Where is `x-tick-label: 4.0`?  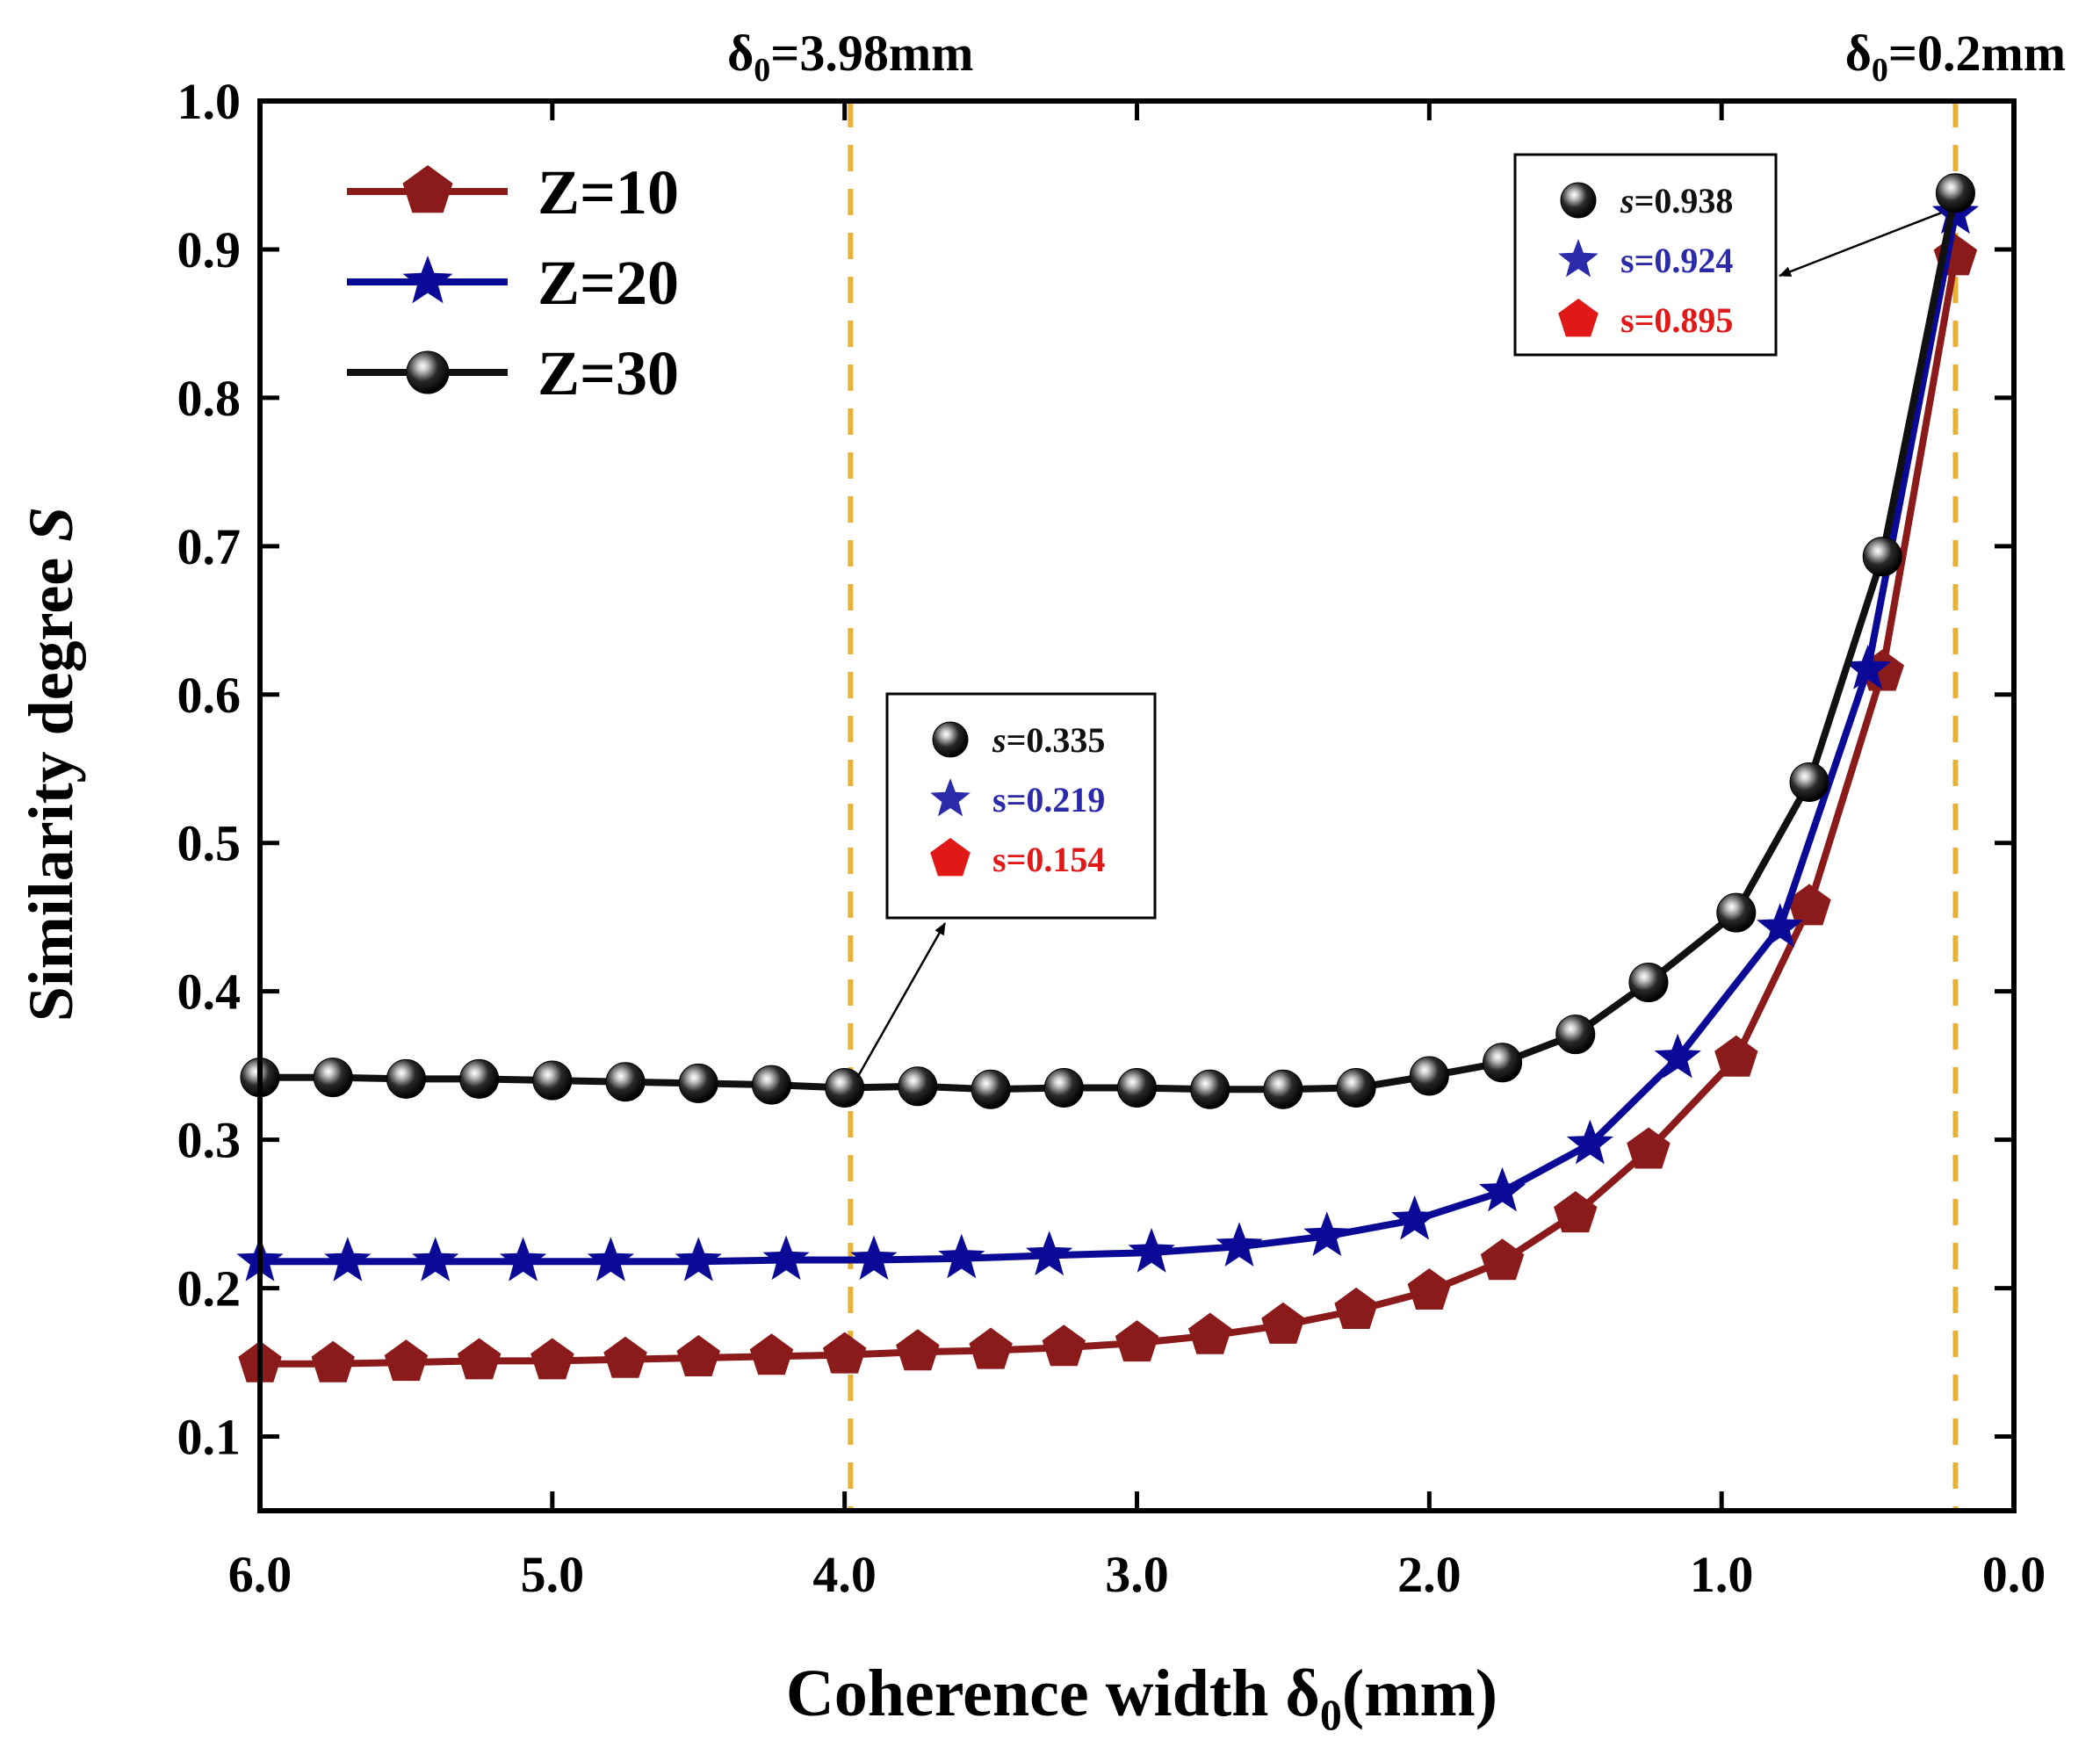
x-tick-label: 4.0 is located at coordinates (844, 1574).